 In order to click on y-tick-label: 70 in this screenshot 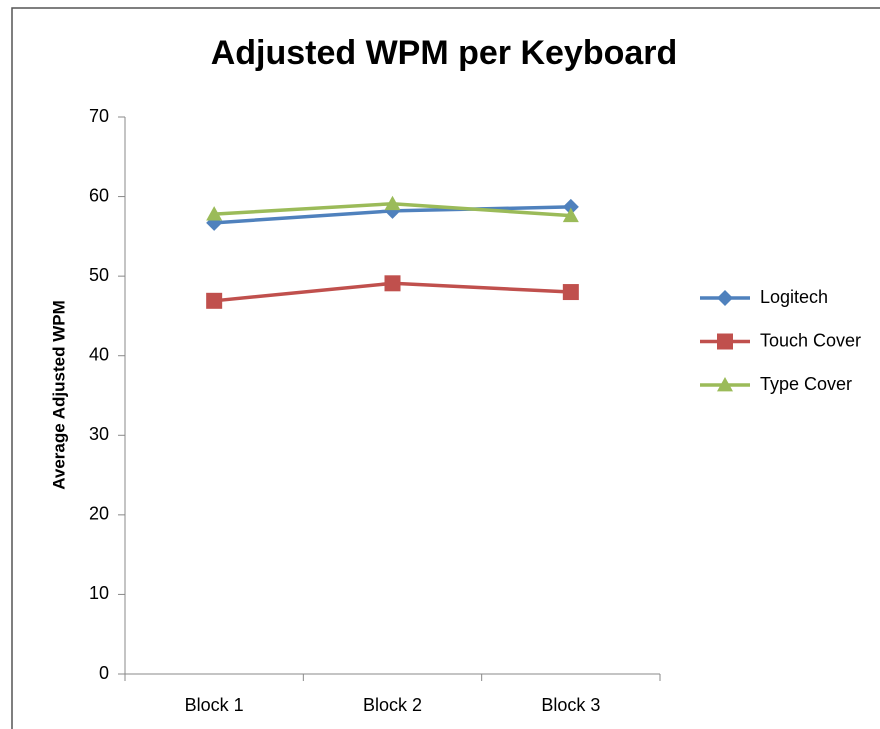, I will do `click(99, 116)`.